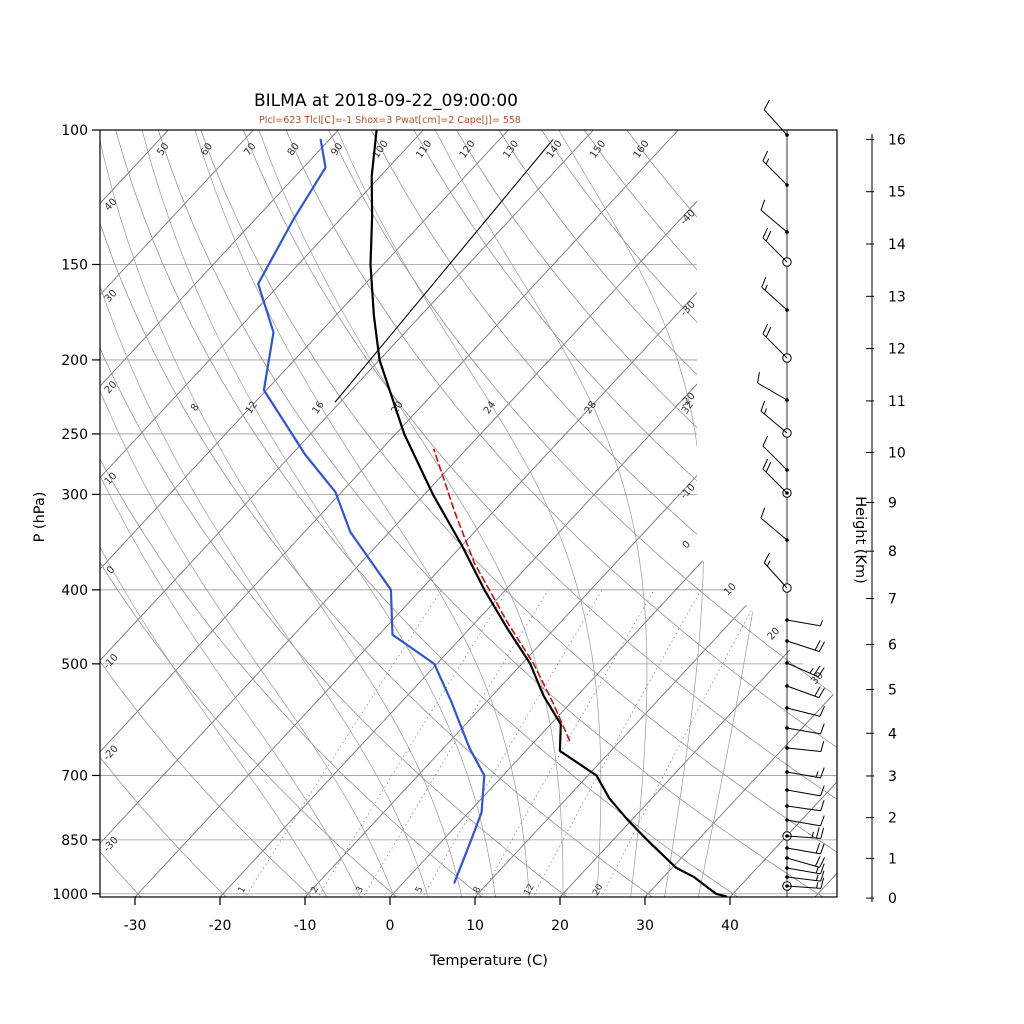 This screenshot has height=1024, width=1024. Describe the element at coordinates (511, 150) in the screenshot. I see `dry-adiabat-label: 130` at that location.